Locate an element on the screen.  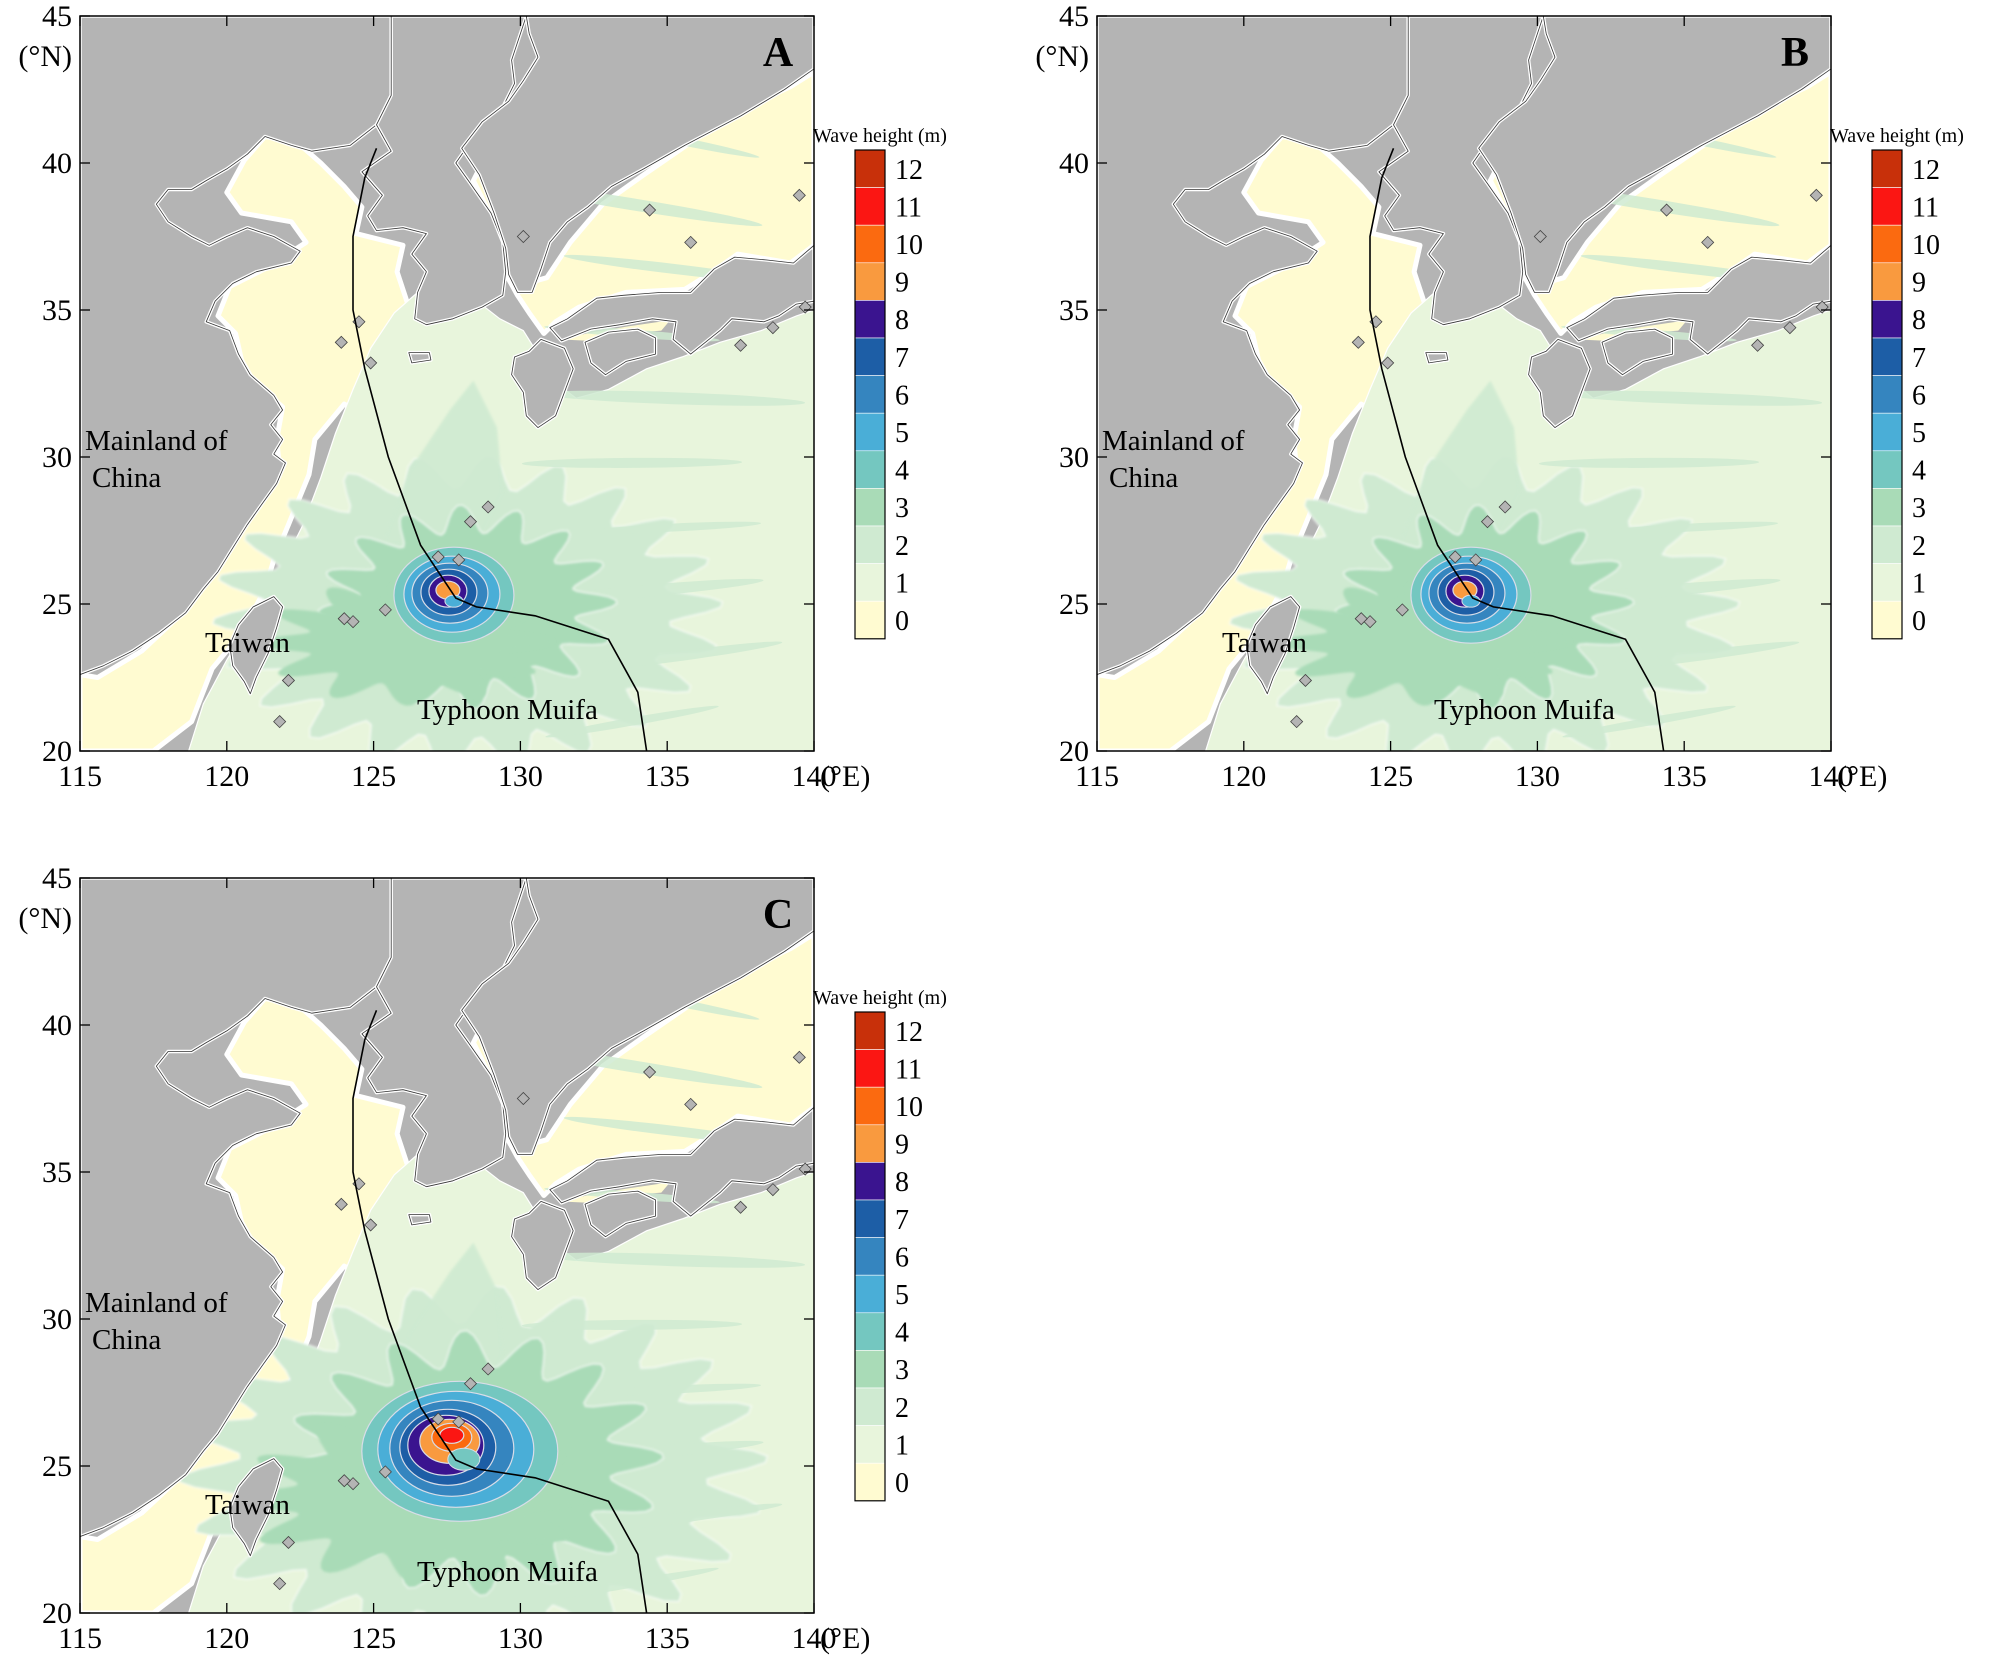
colorbar-label: 0 is located at coordinates (902, 621).